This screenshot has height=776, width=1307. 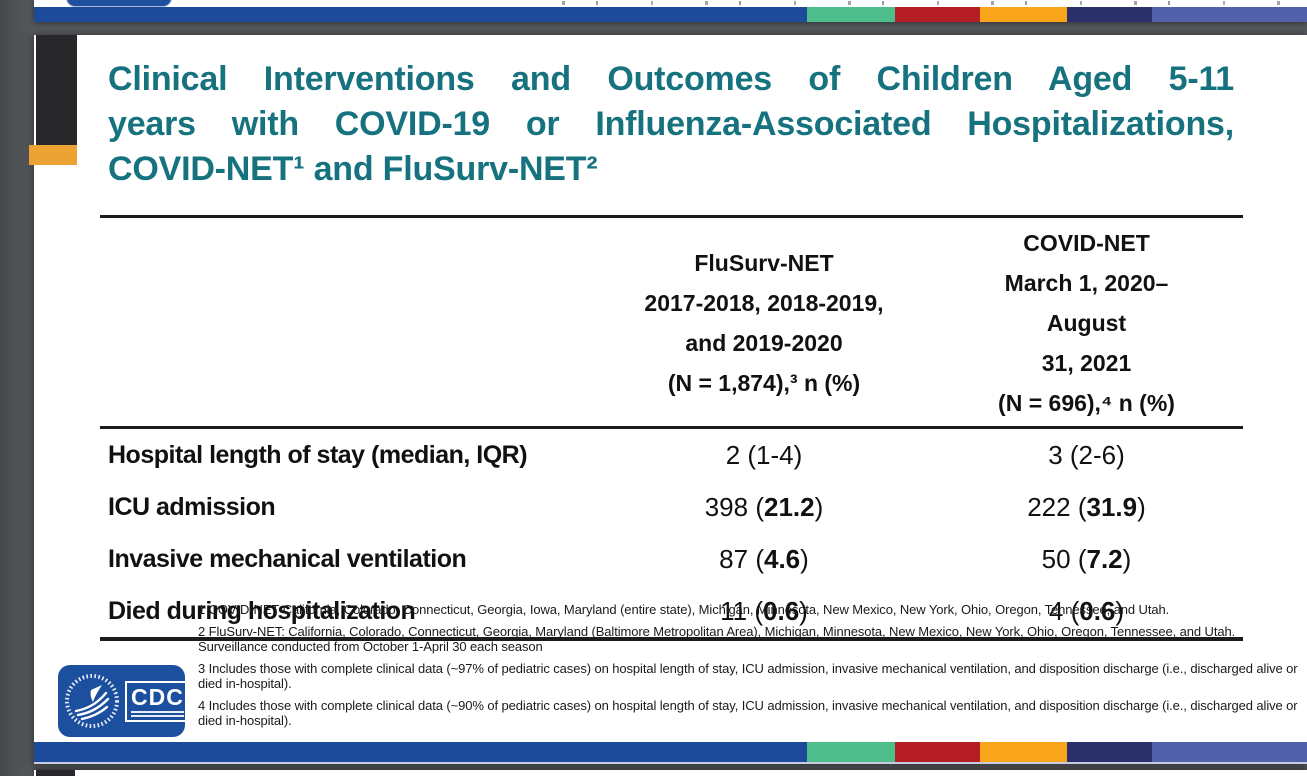 I want to click on next-slide-edge, so click(x=670, y=773).